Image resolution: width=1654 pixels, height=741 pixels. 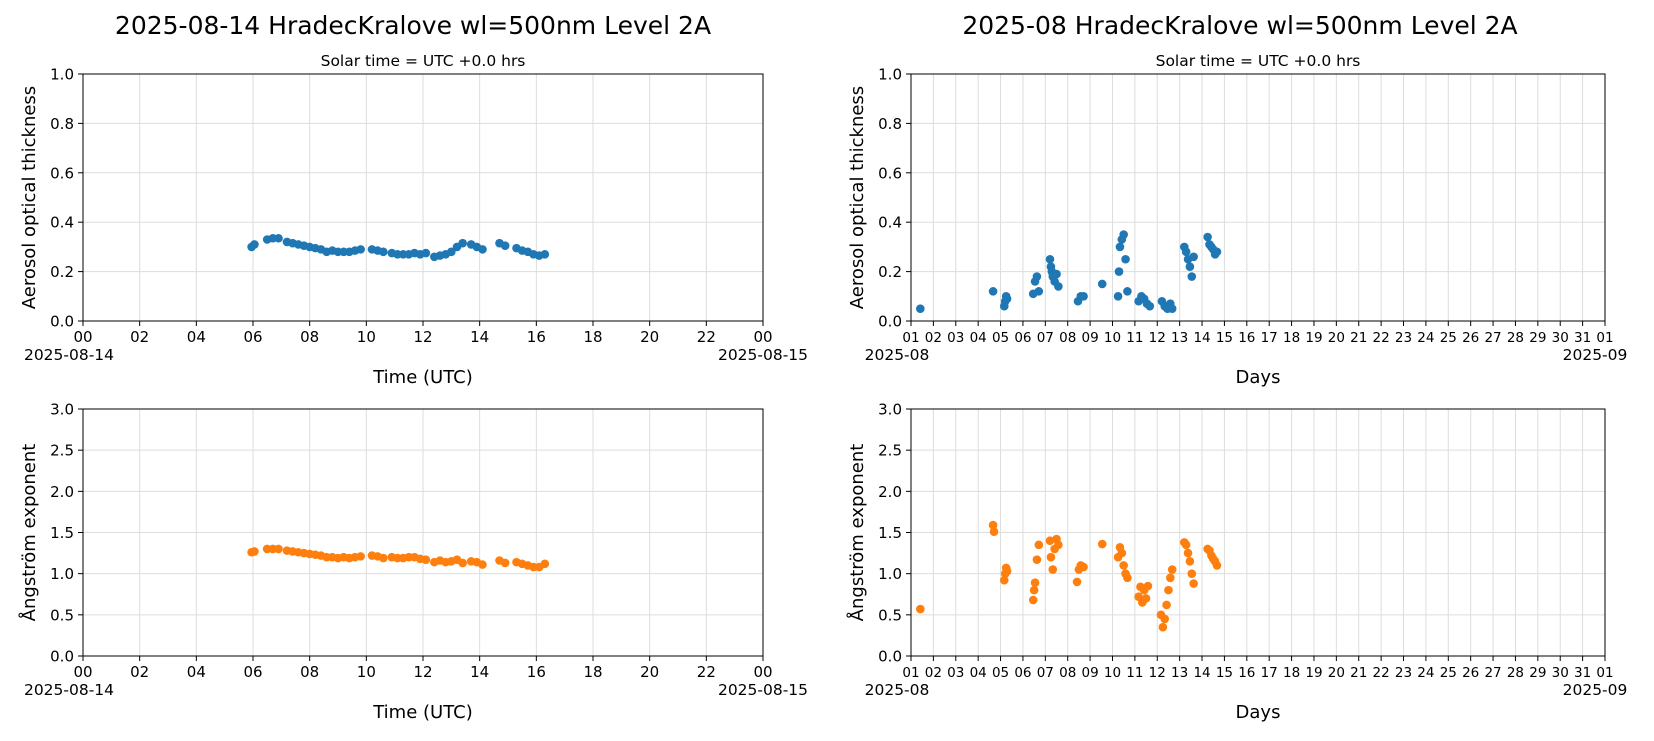 What do you see at coordinates (29, 533) in the screenshot?
I see `daily-angstrom-ylabel: Ångström exponent` at bounding box center [29, 533].